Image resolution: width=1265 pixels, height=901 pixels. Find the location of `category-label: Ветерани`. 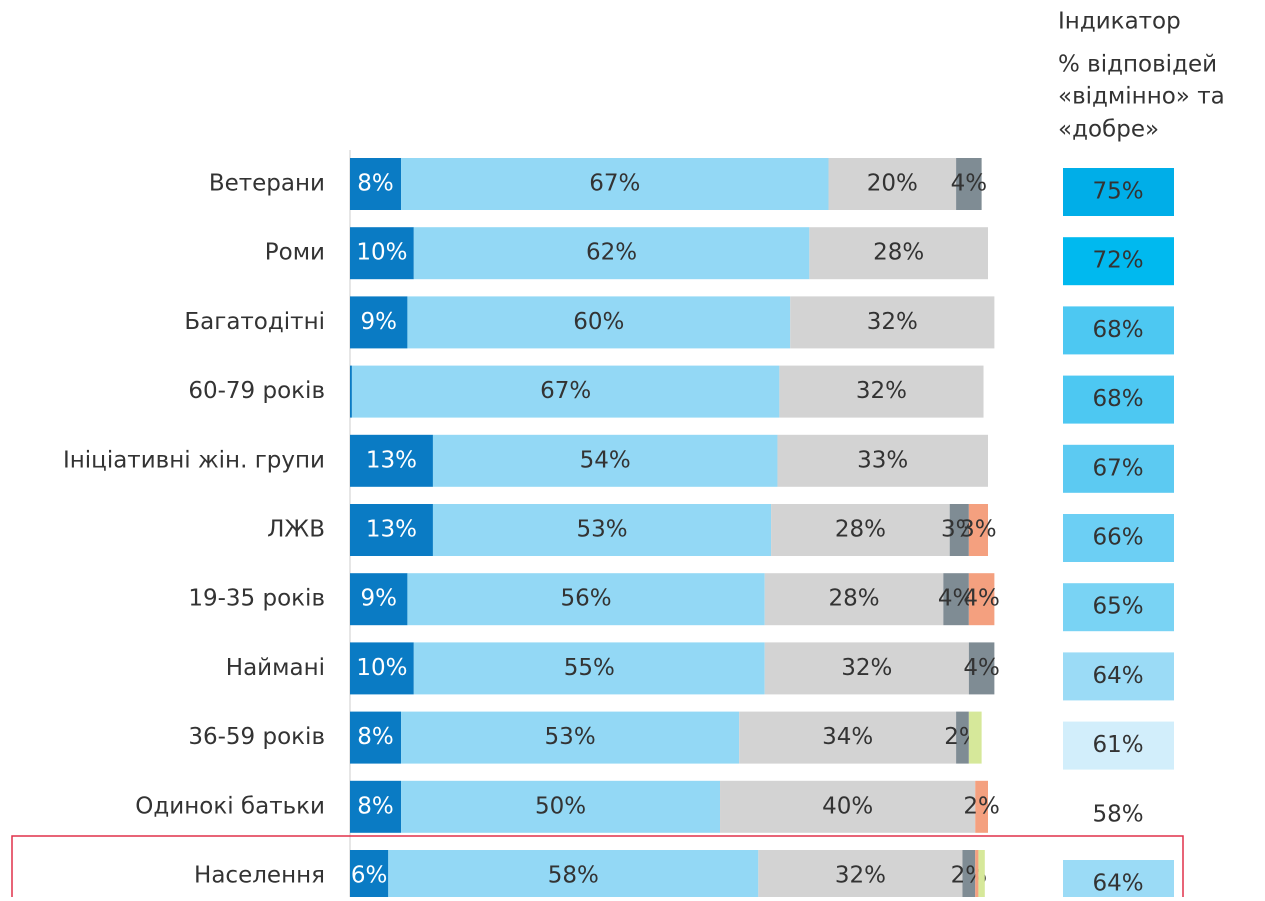

category-label: Ветерани is located at coordinates (267, 184).